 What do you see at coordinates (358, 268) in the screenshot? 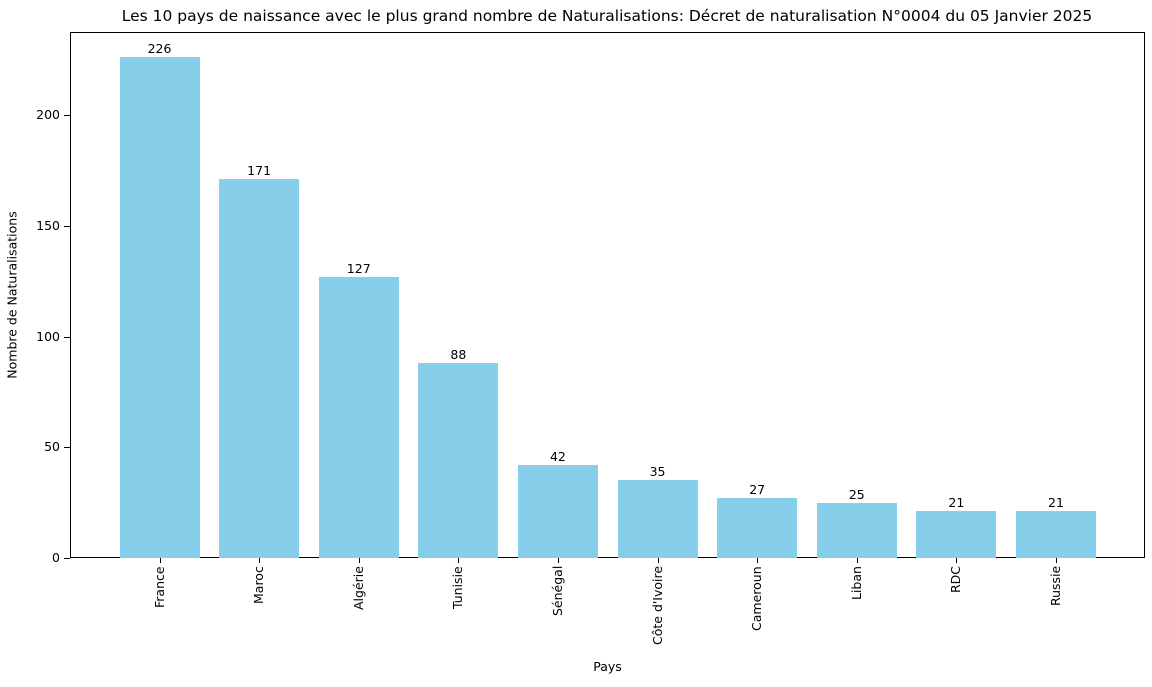
I see `bar-value-label: 127` at bounding box center [358, 268].